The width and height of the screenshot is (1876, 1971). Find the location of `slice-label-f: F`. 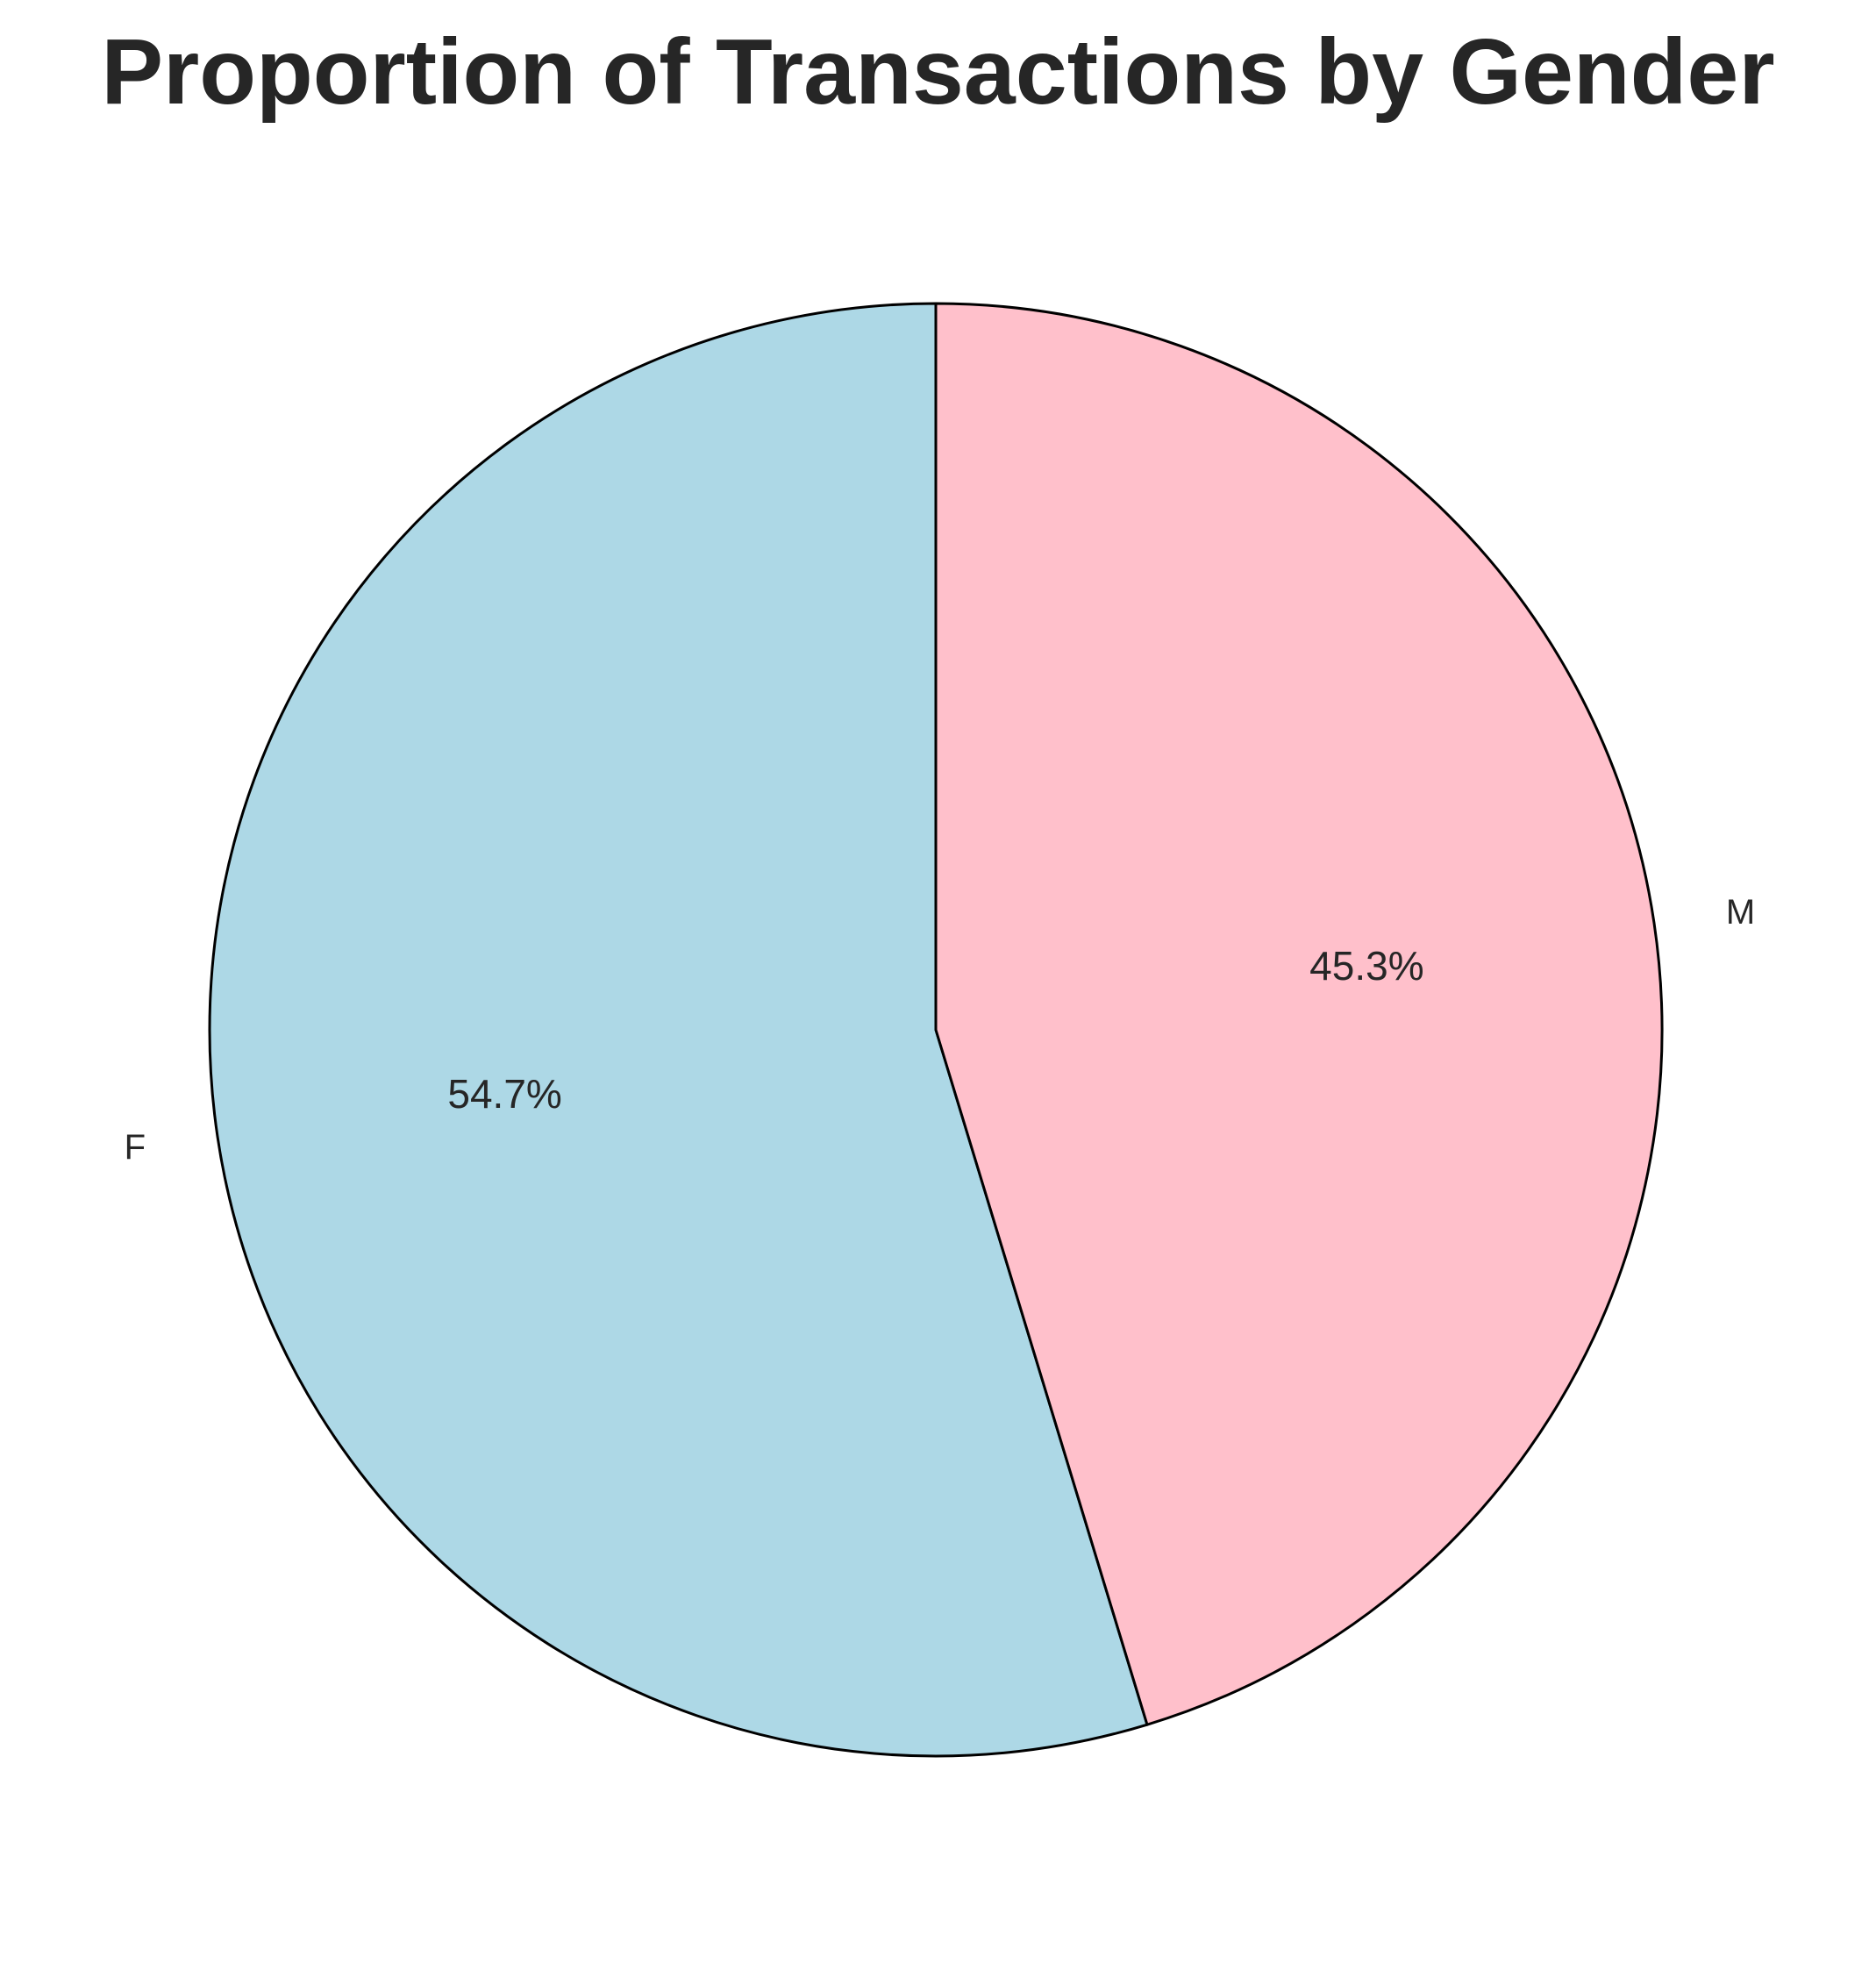

slice-label-f: F is located at coordinates (135, 1147).